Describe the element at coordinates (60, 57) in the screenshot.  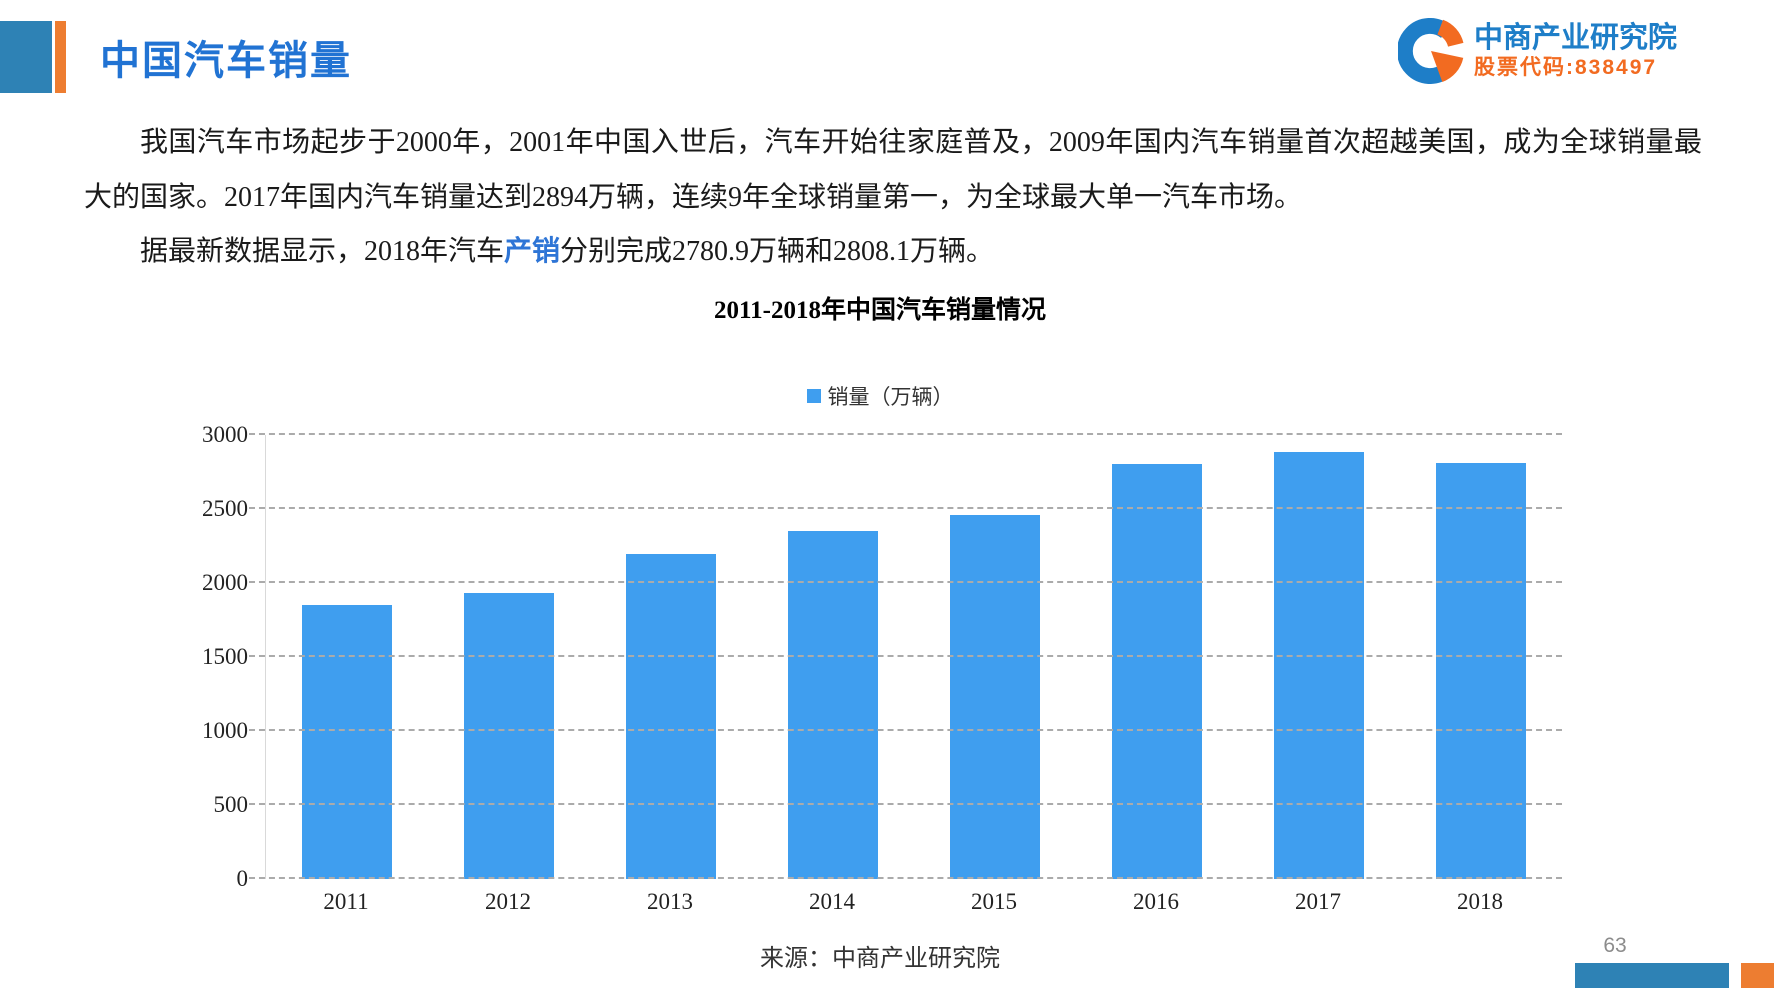
I see `header-accent-bar` at that location.